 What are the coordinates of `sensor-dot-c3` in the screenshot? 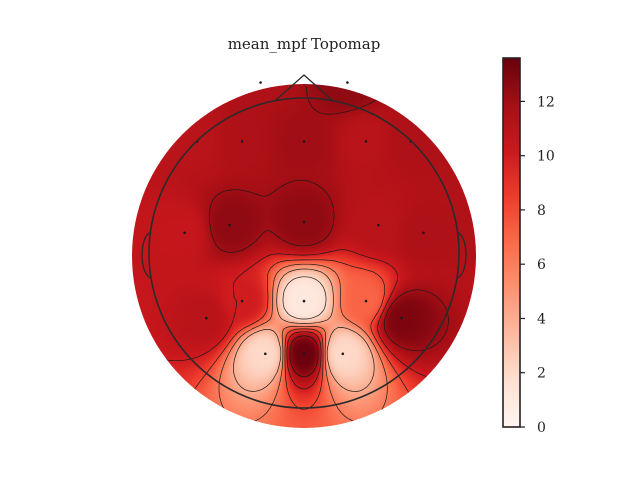 It's located at (229, 225).